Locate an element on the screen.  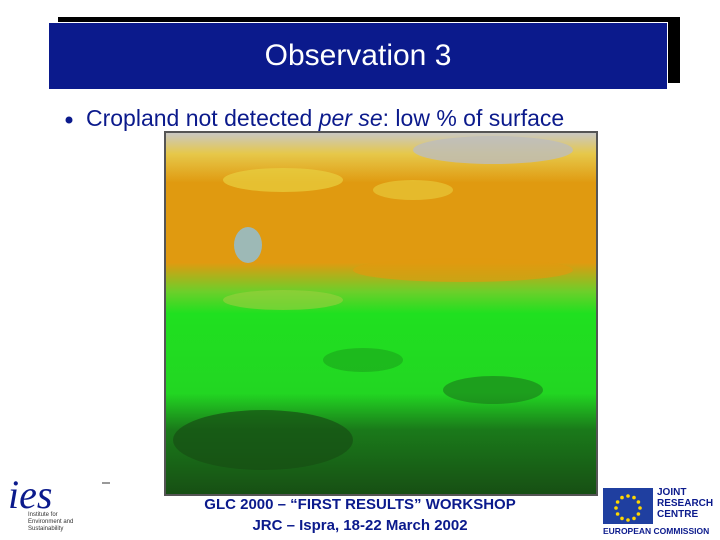
bullet-emphasis: per se is located at coordinates (350, 118).